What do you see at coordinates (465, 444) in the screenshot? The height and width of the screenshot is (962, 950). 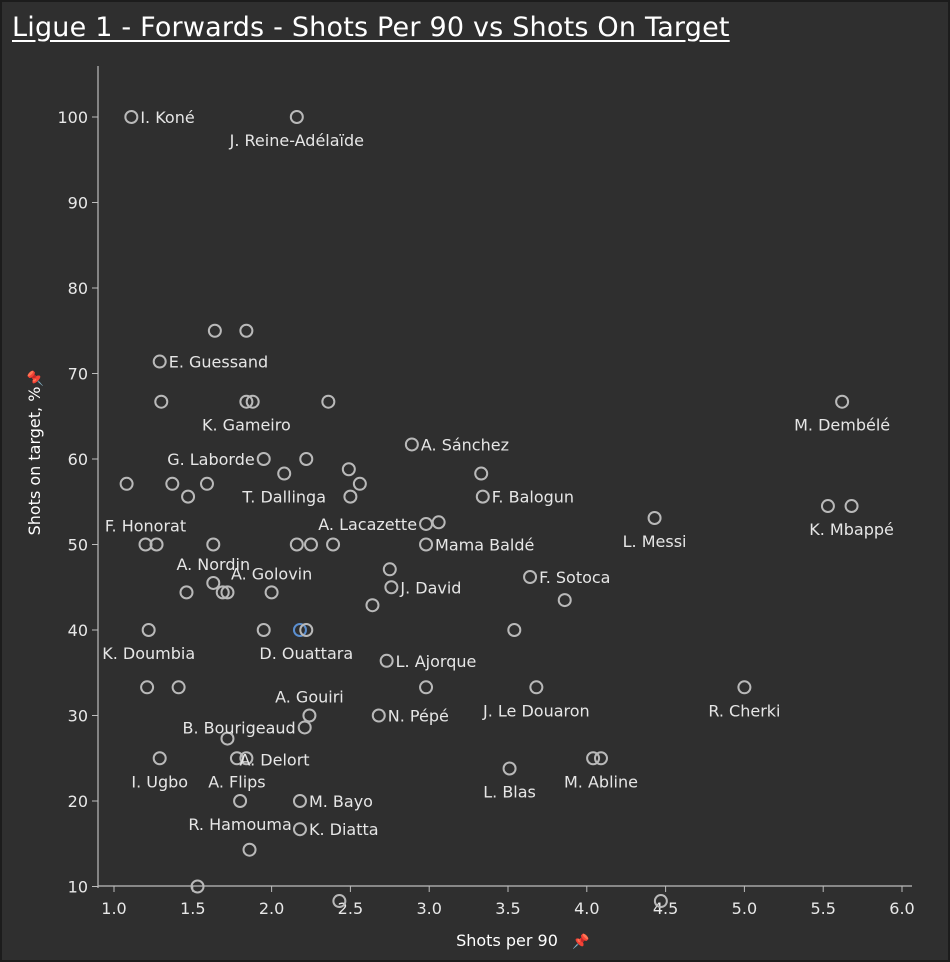 I see `point-label: A. Sánchez` at bounding box center [465, 444].